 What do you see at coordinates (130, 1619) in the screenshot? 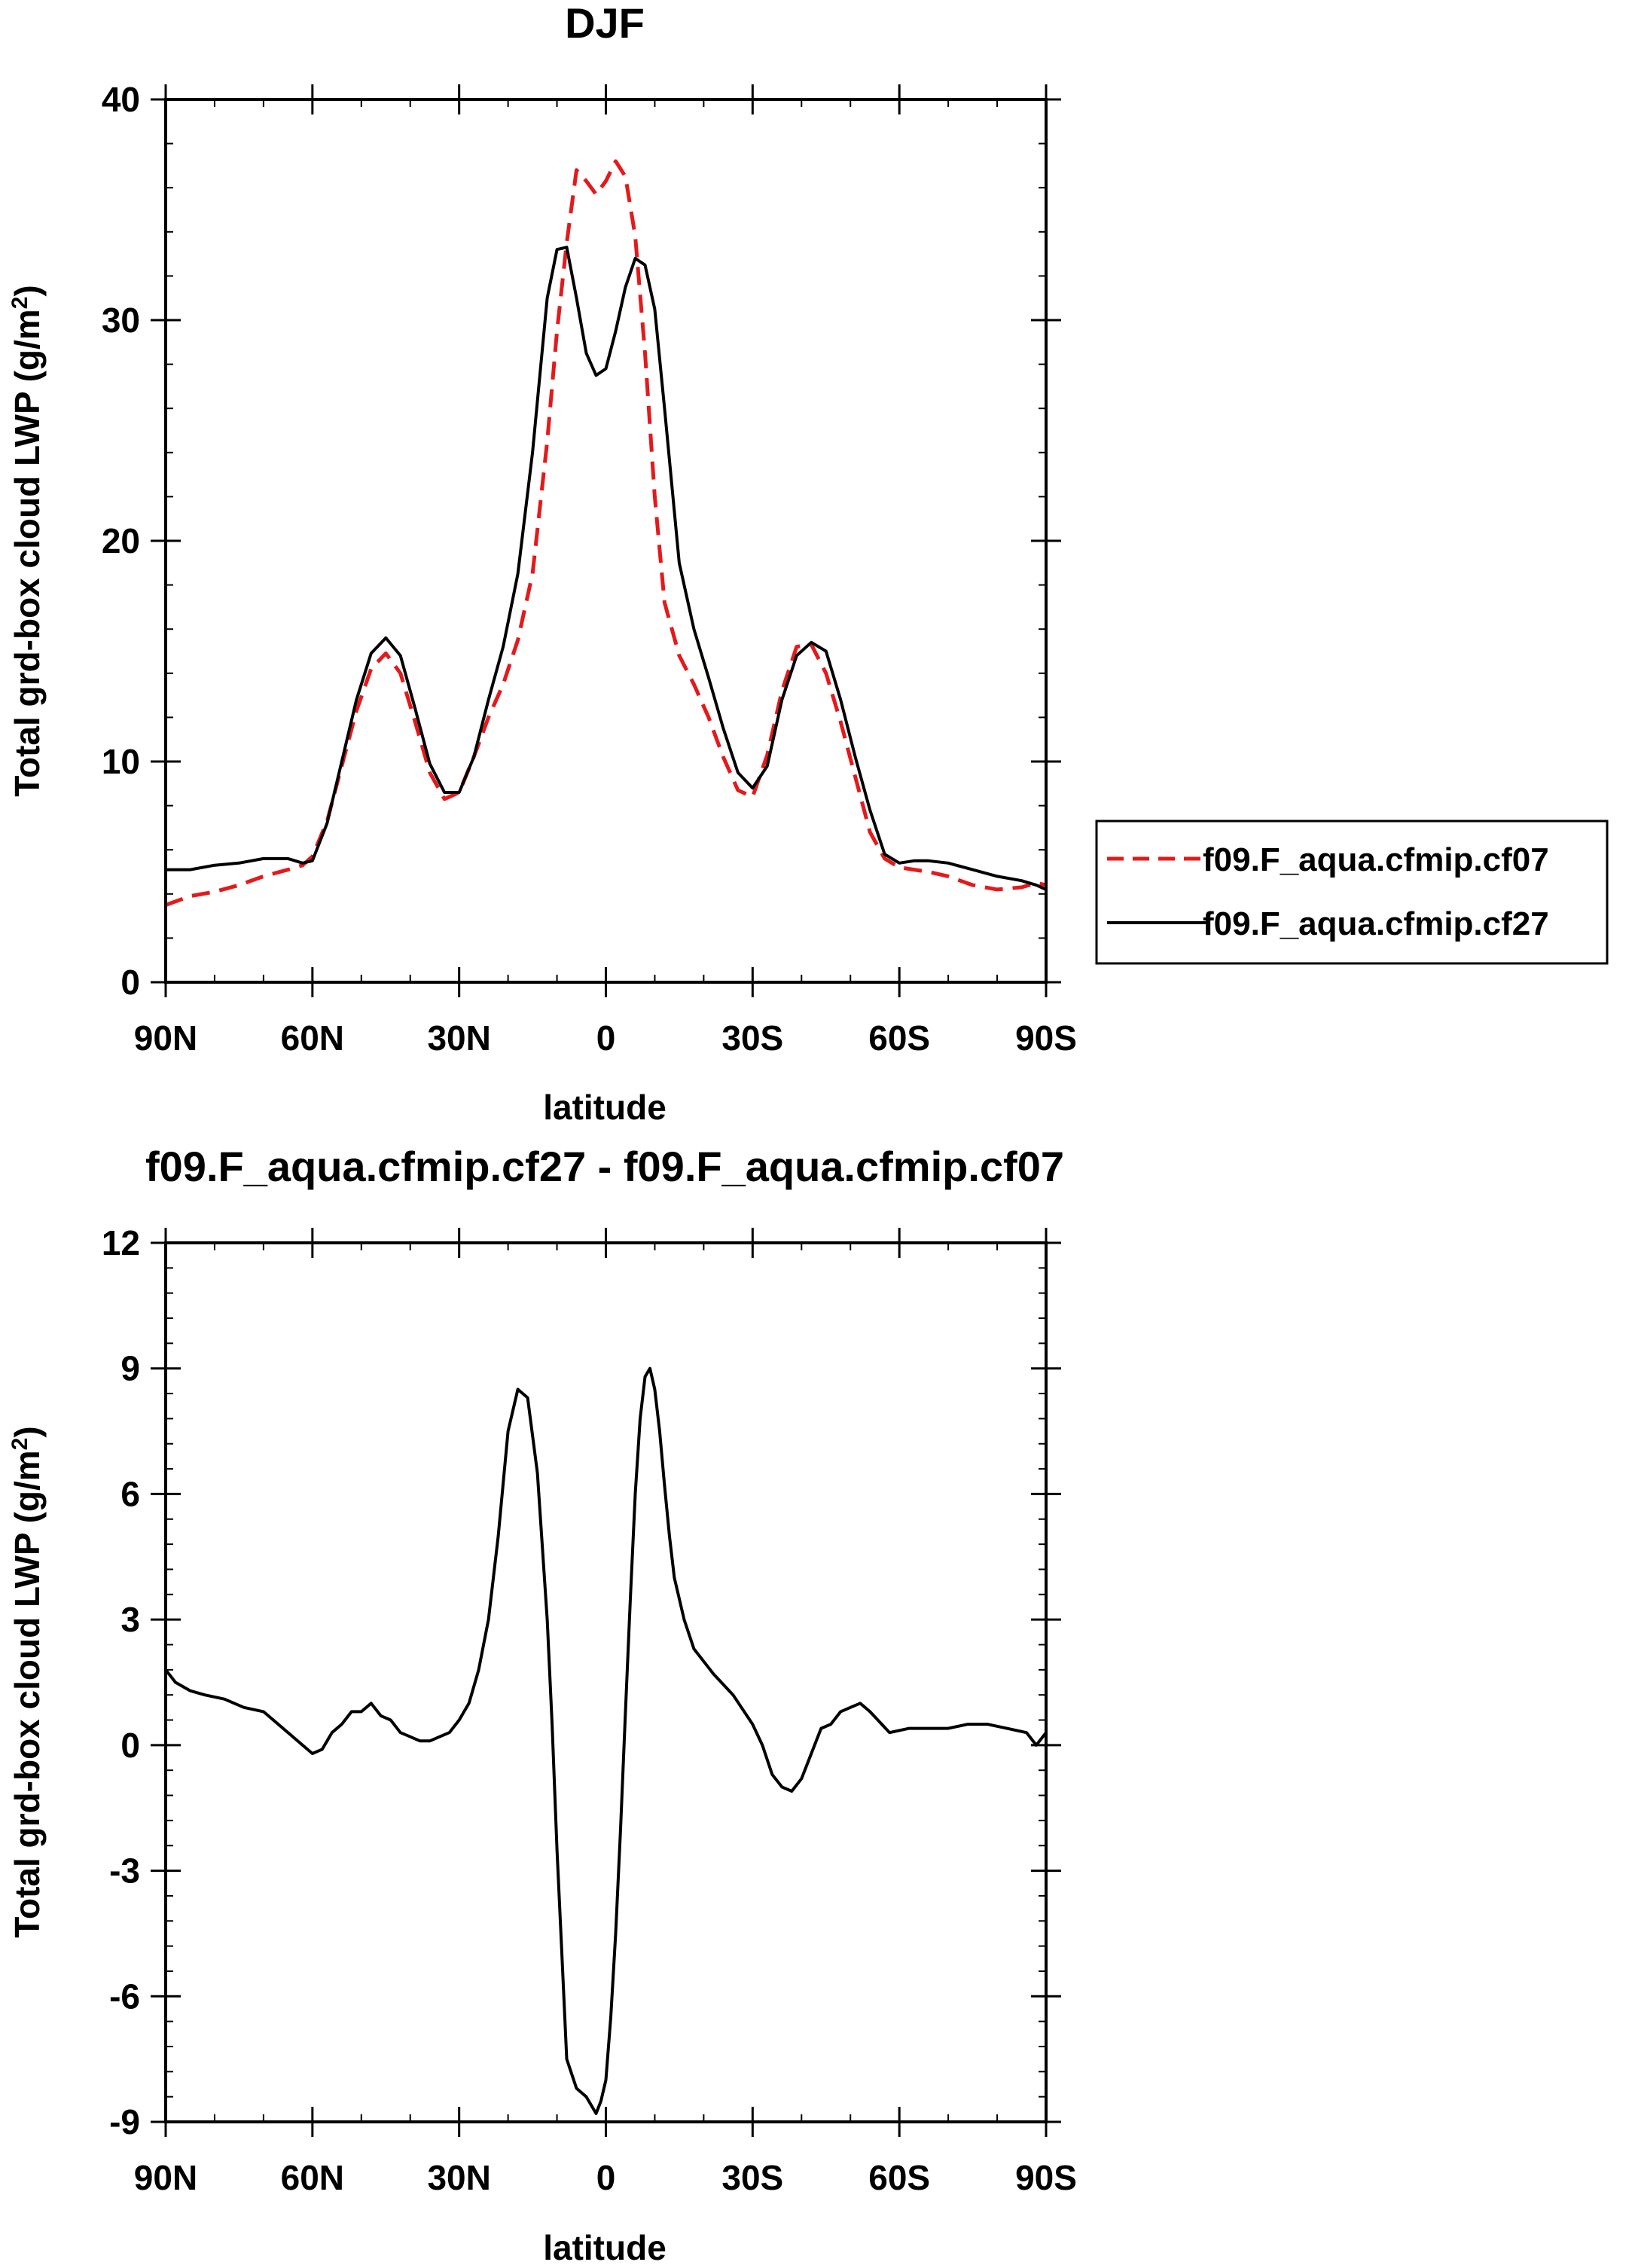
I see `bottom-y-tick-label: 3` at bounding box center [130, 1619].